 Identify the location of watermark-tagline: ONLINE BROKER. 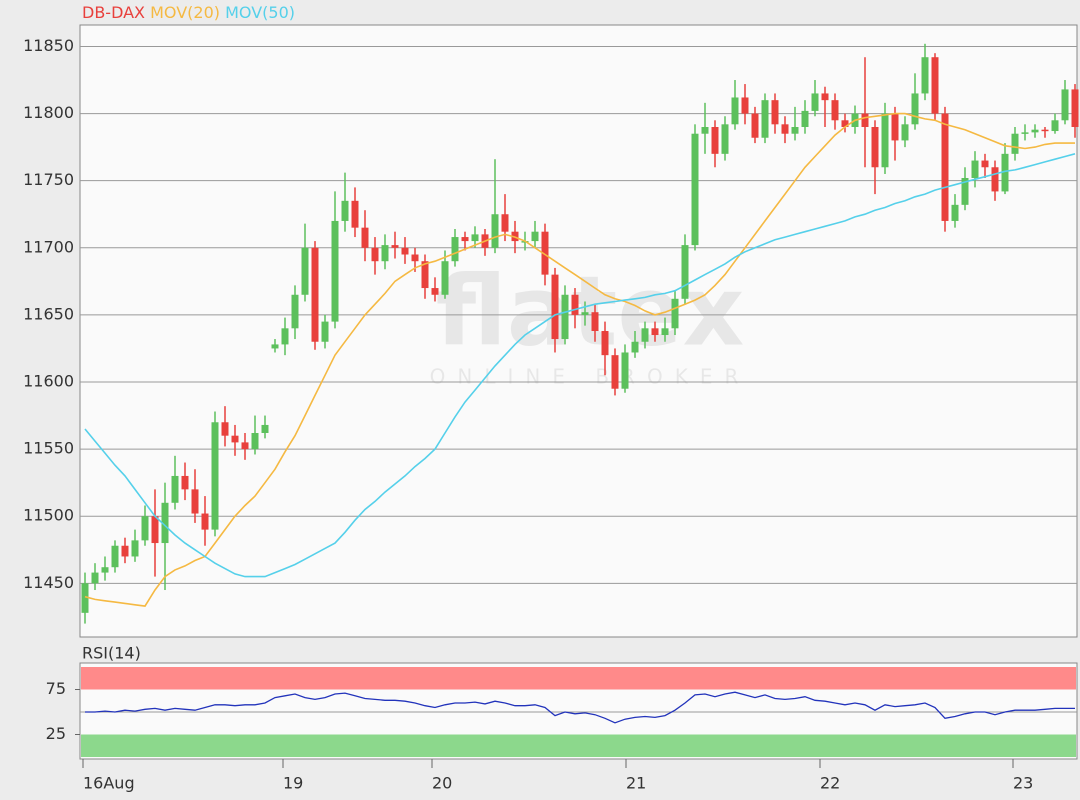
(590, 377).